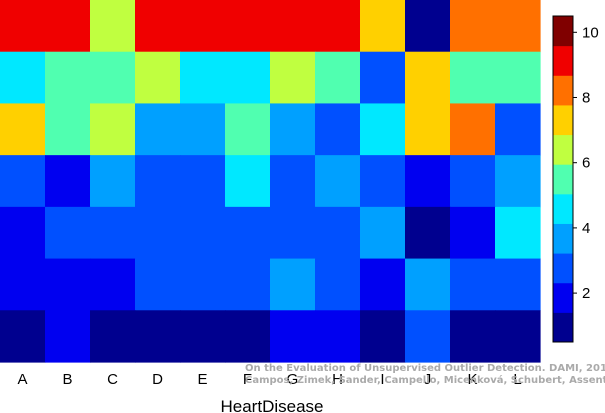  I want to click on colorbar, so click(563, 179).